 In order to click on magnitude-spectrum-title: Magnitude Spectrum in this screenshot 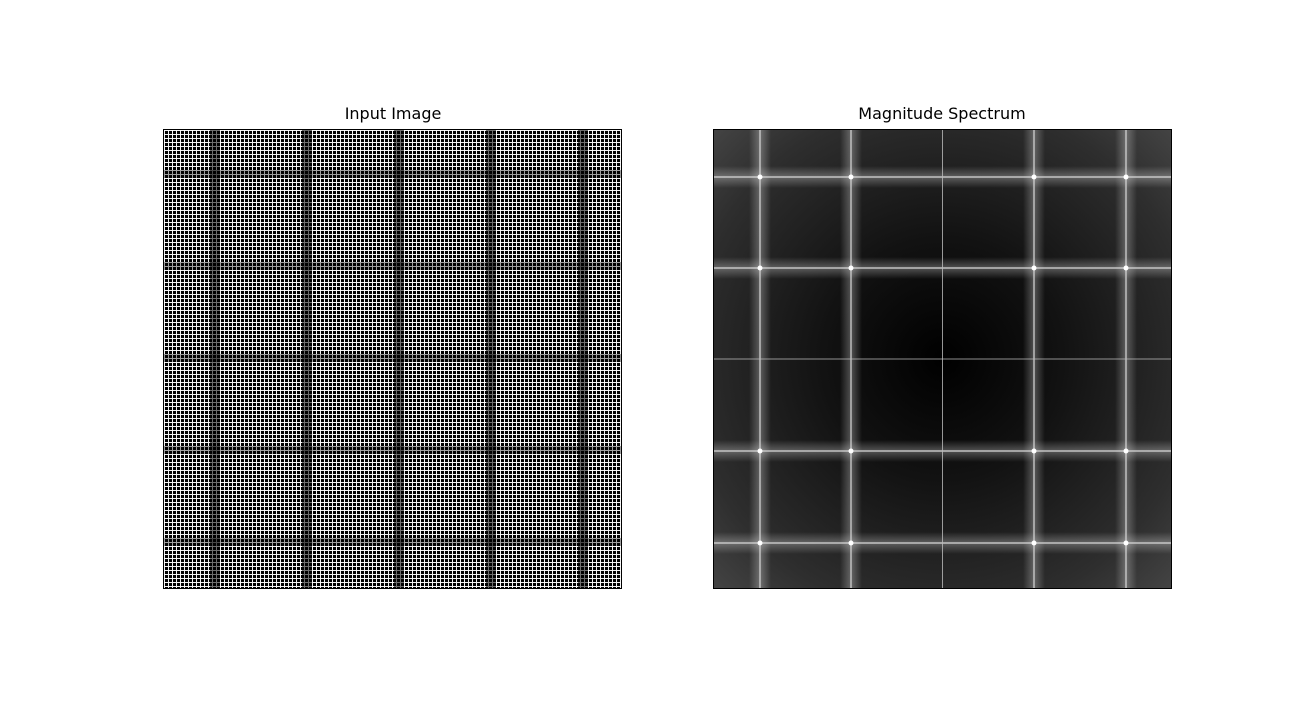, I will do `click(942, 113)`.